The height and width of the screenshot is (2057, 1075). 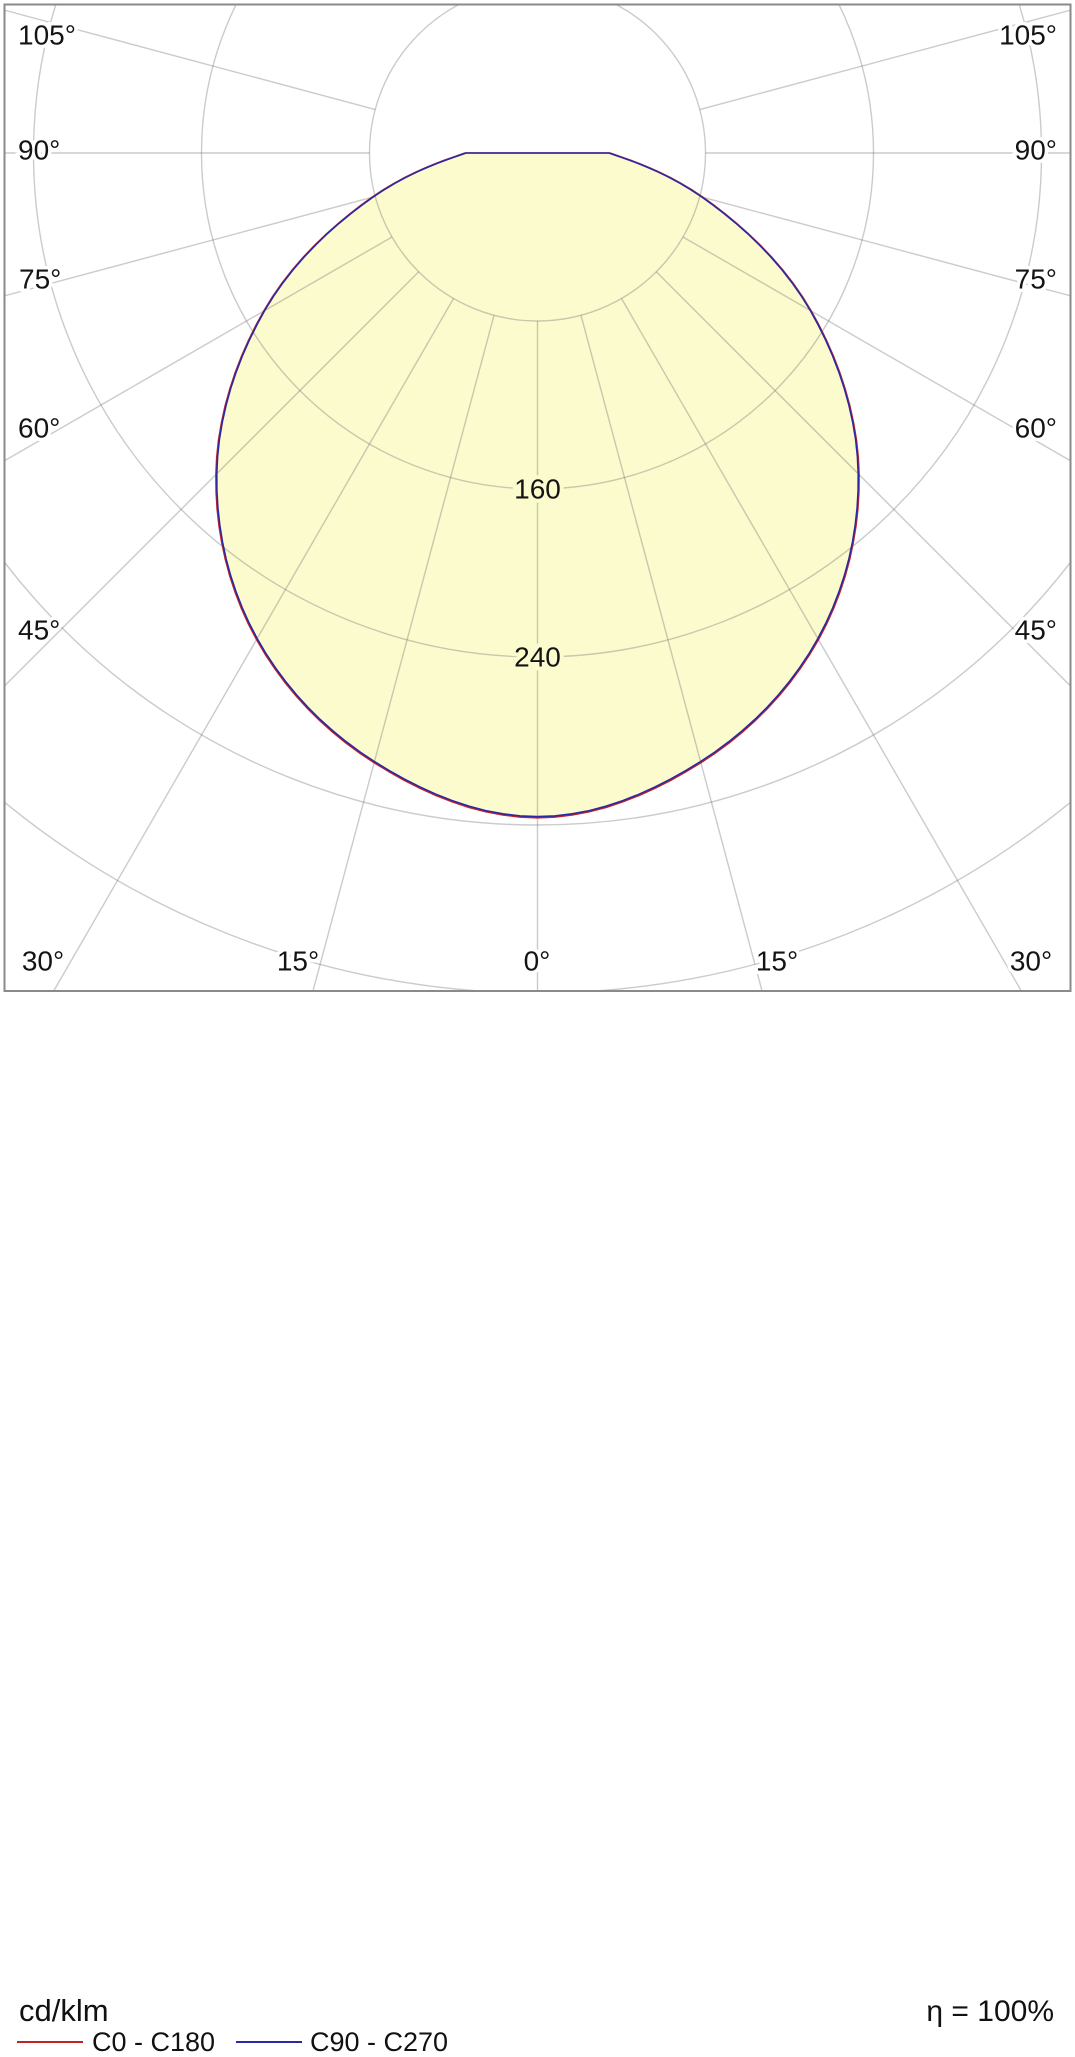 What do you see at coordinates (39, 149) in the screenshot?
I see `angle-label-left-1: 90°` at bounding box center [39, 149].